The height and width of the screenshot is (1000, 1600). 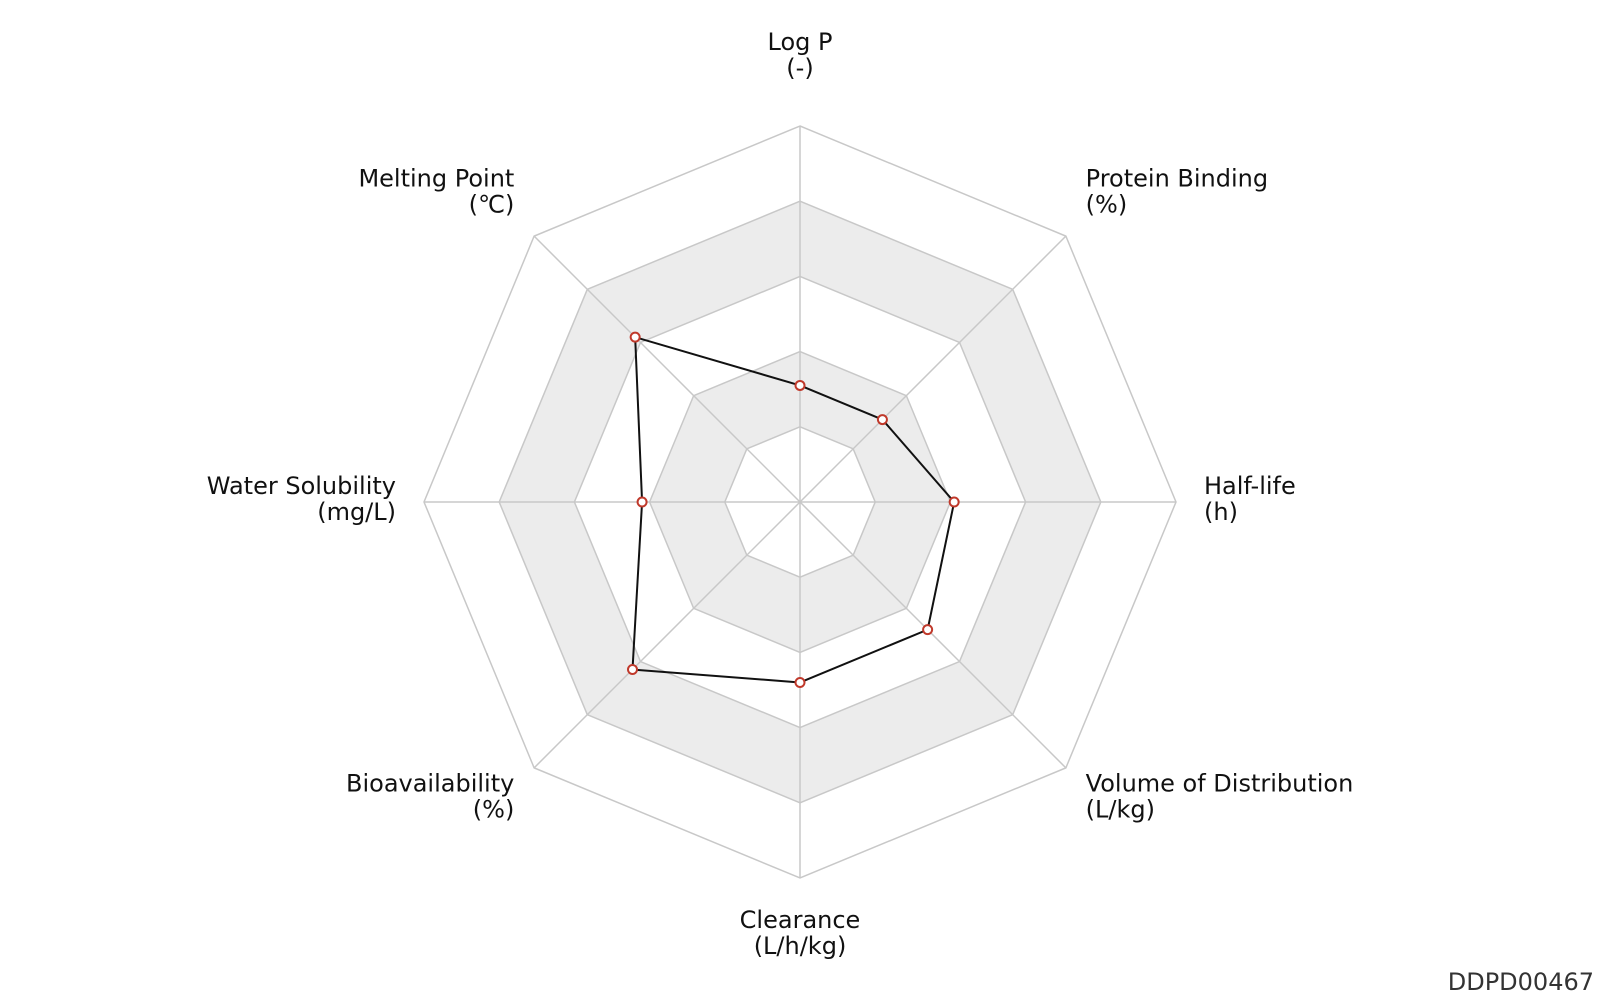 I want to click on axis-label-6: Bioavailability, so click(x=430, y=784).